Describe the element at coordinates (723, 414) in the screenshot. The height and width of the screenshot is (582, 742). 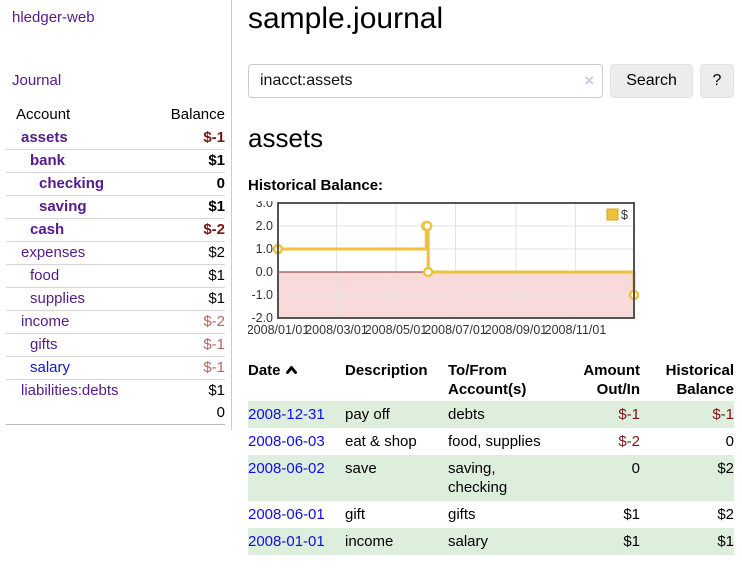
I see `transaction-balance: $-1` at that location.